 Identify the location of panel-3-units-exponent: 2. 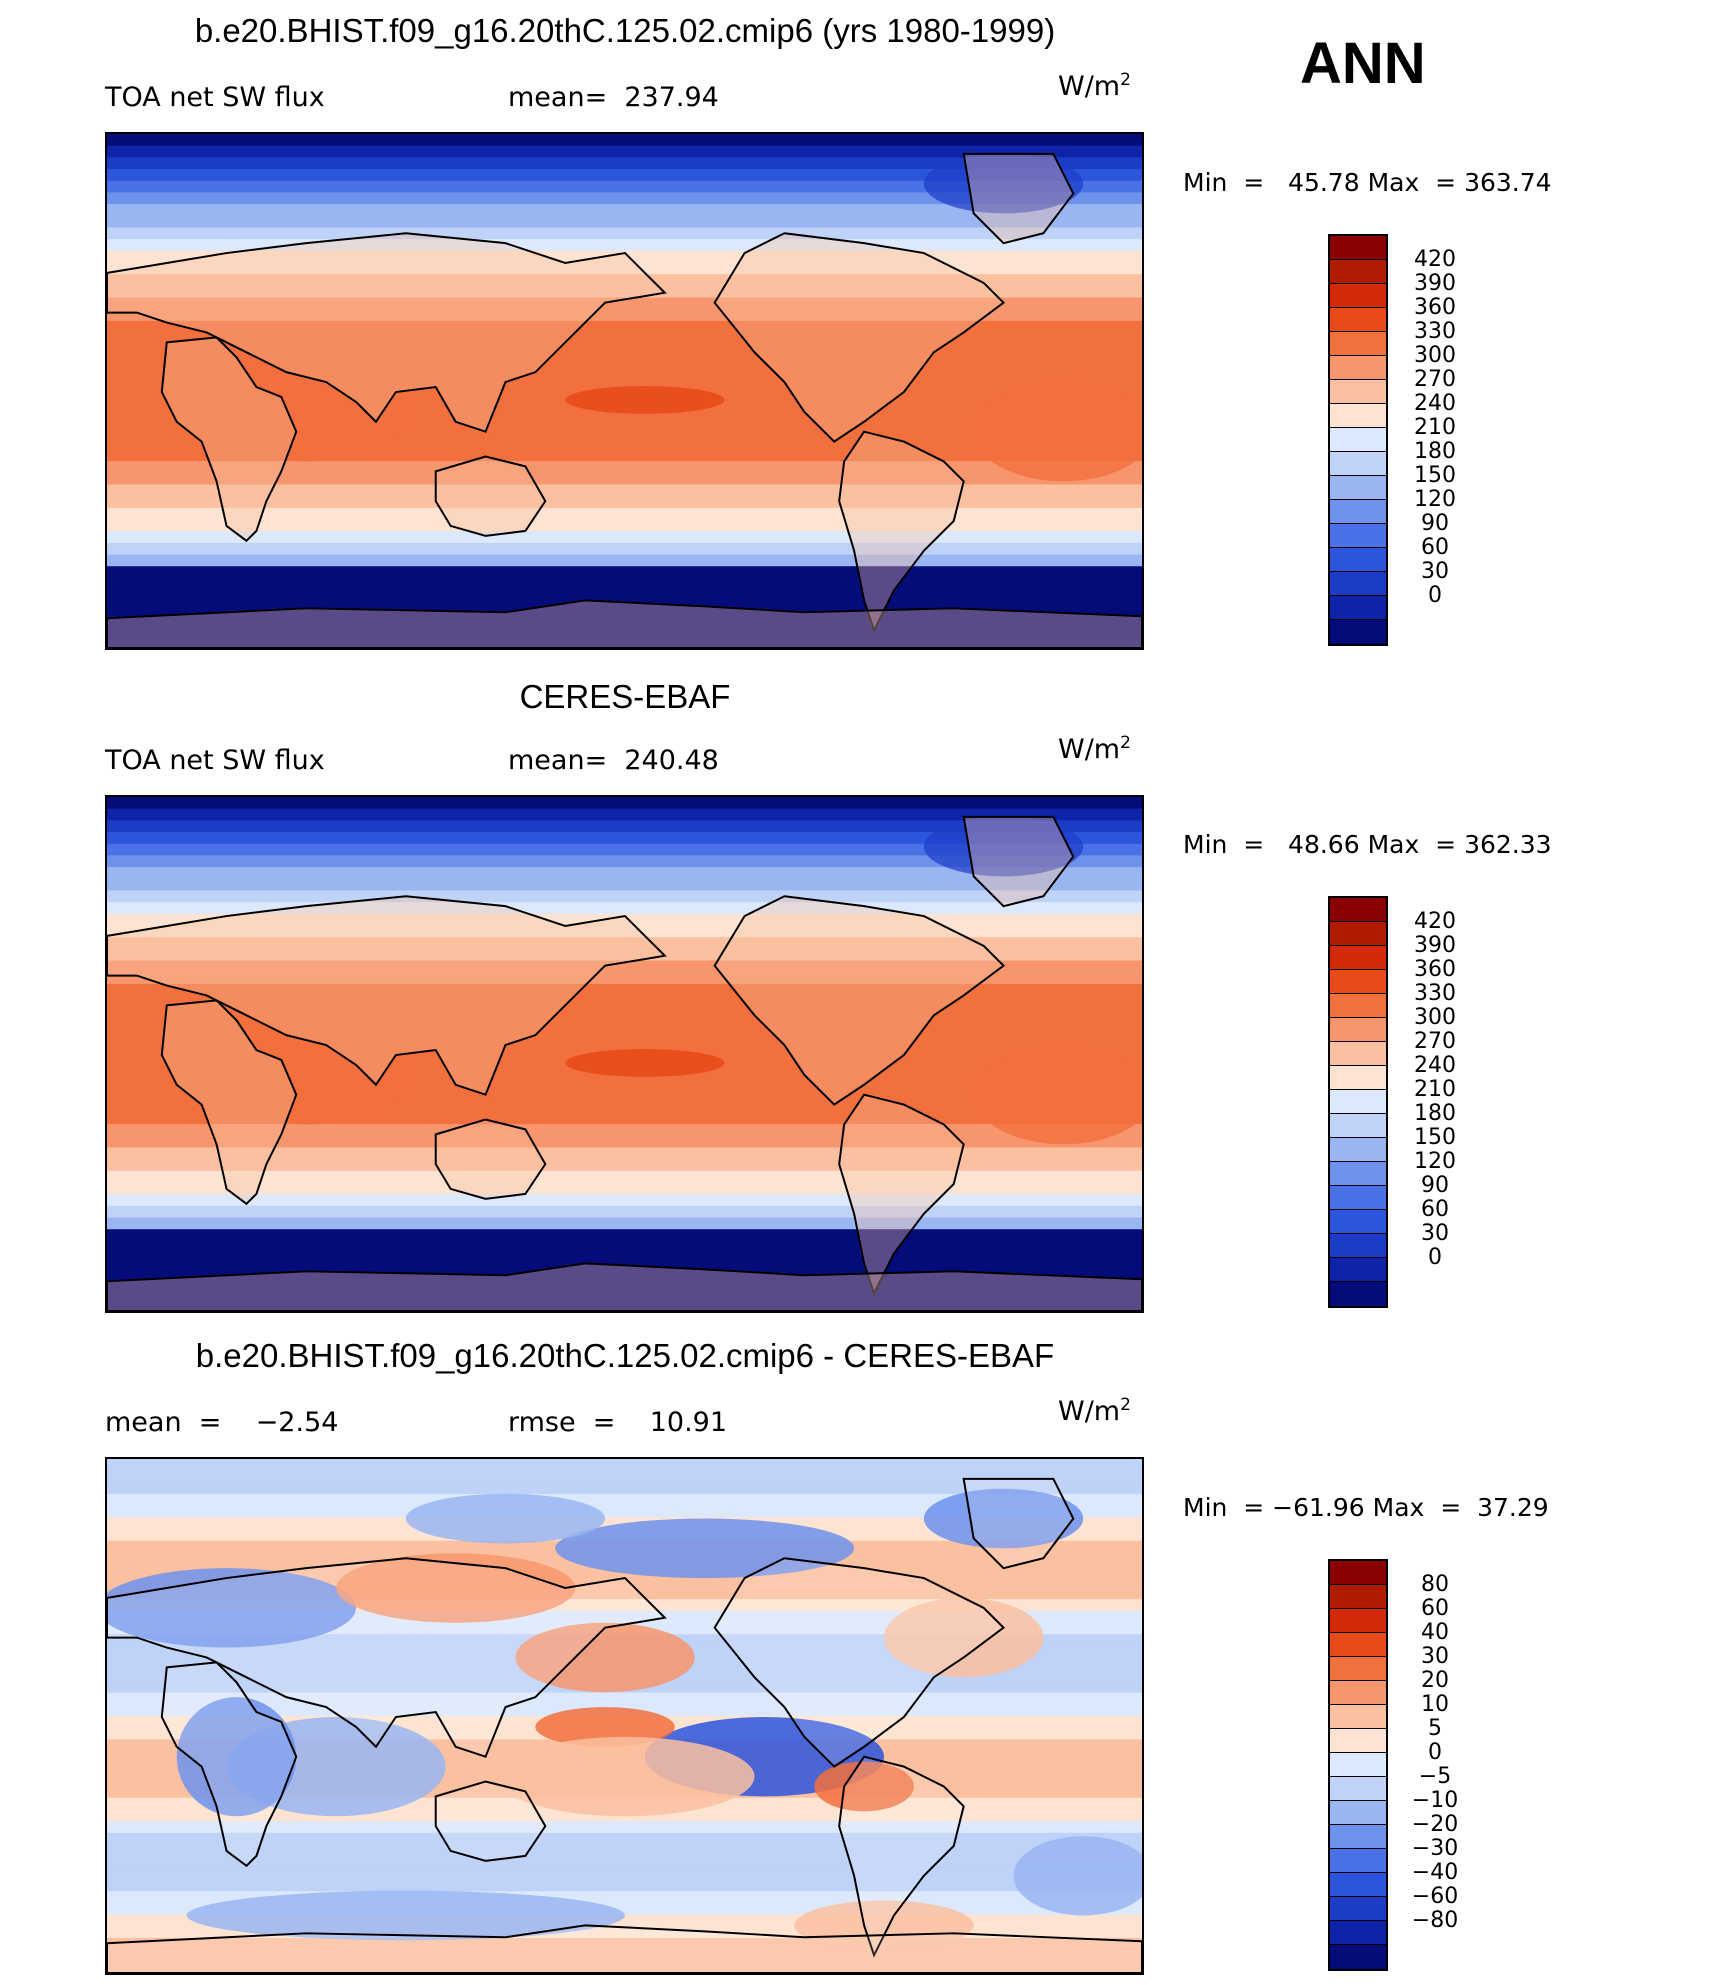
(1125, 1405).